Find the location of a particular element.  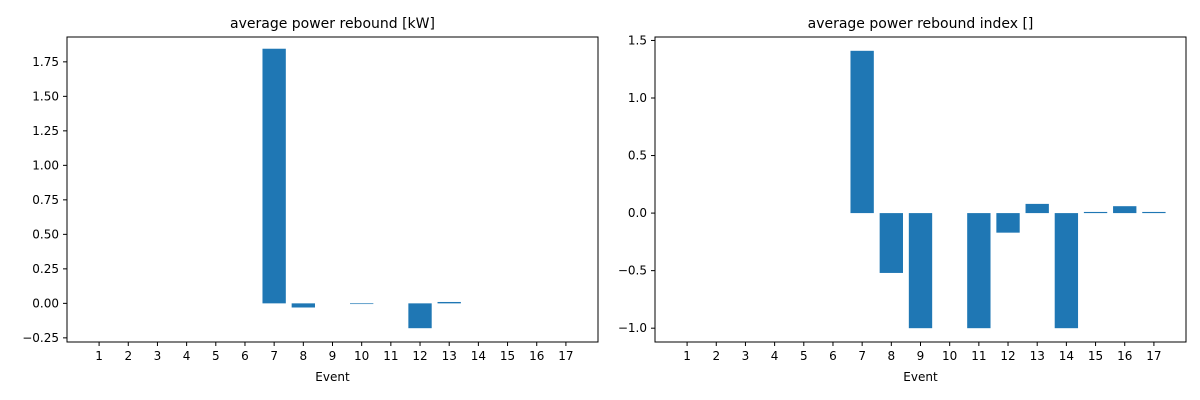

y-tick-label: 1.25 is located at coordinates (45, 131).